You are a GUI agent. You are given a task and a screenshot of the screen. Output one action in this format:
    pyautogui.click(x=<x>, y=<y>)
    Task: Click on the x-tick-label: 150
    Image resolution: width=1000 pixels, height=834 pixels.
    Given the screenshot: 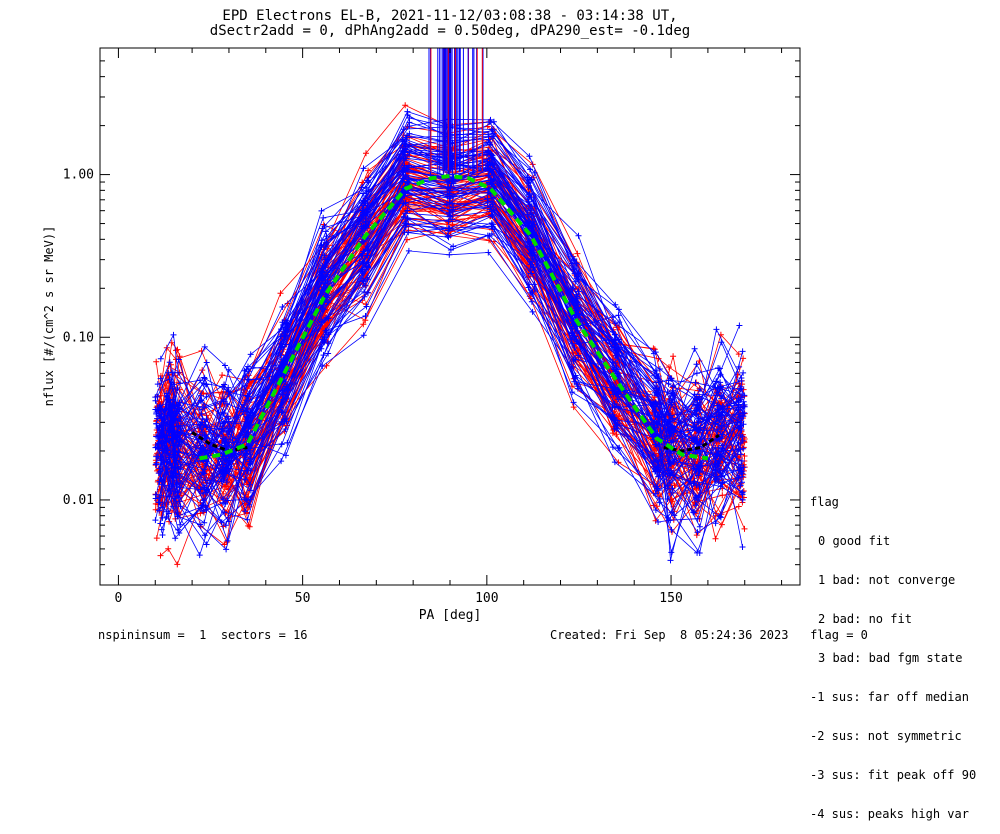 What is the action you would take?
    pyautogui.click(x=670, y=598)
    